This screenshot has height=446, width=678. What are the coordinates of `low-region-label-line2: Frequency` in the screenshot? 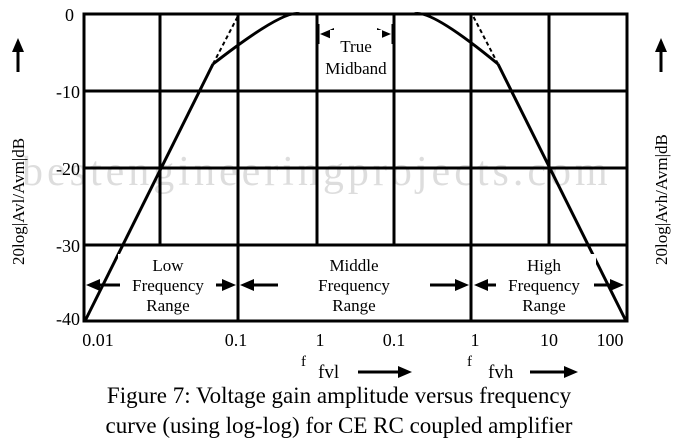 It's located at (168, 285).